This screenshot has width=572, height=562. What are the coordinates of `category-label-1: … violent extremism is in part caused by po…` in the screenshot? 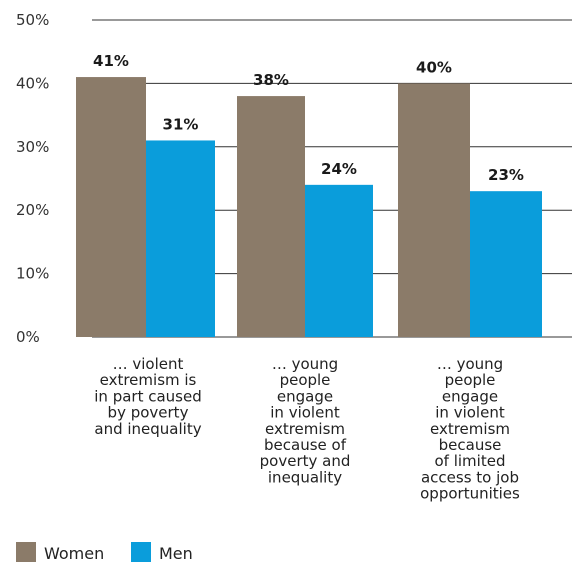 It's located at (147, 396).